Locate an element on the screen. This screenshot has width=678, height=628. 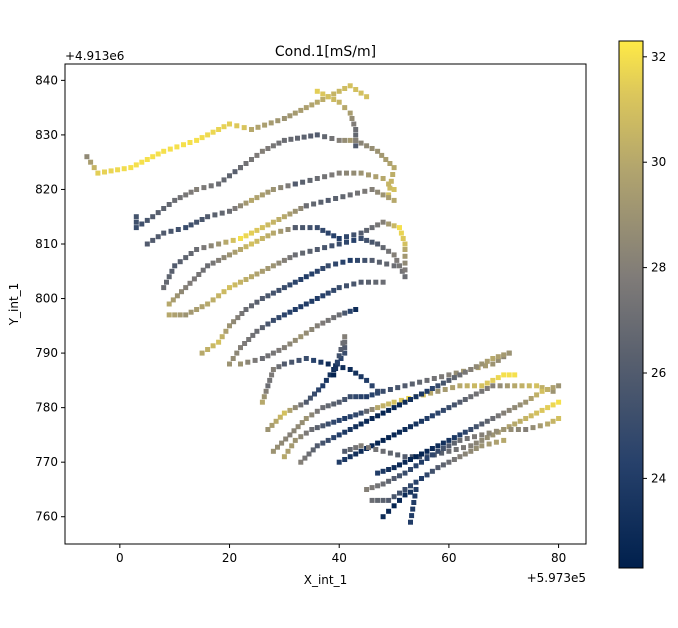
colorbar-tick-label: 24 is located at coordinates (658, 478).